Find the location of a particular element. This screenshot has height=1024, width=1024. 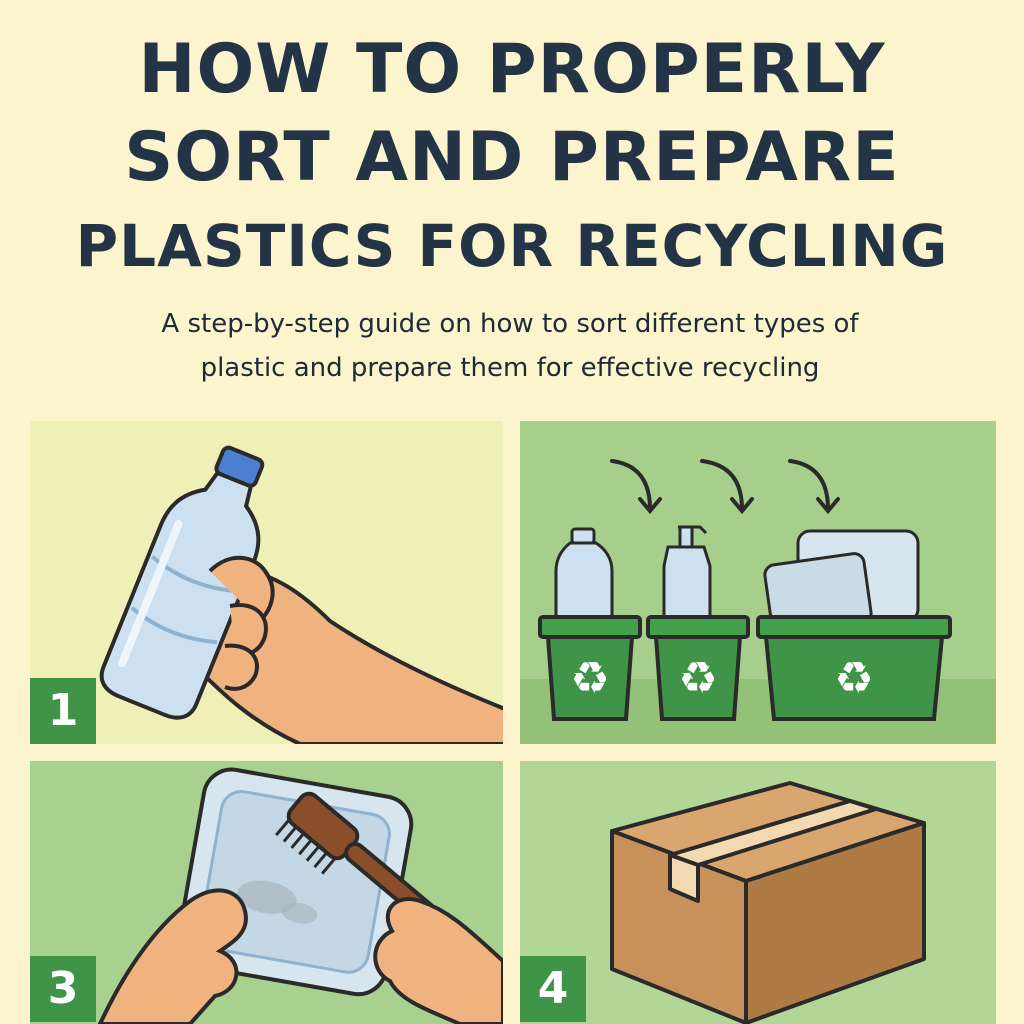

step-3-badge: 3 is located at coordinates (63, 989).